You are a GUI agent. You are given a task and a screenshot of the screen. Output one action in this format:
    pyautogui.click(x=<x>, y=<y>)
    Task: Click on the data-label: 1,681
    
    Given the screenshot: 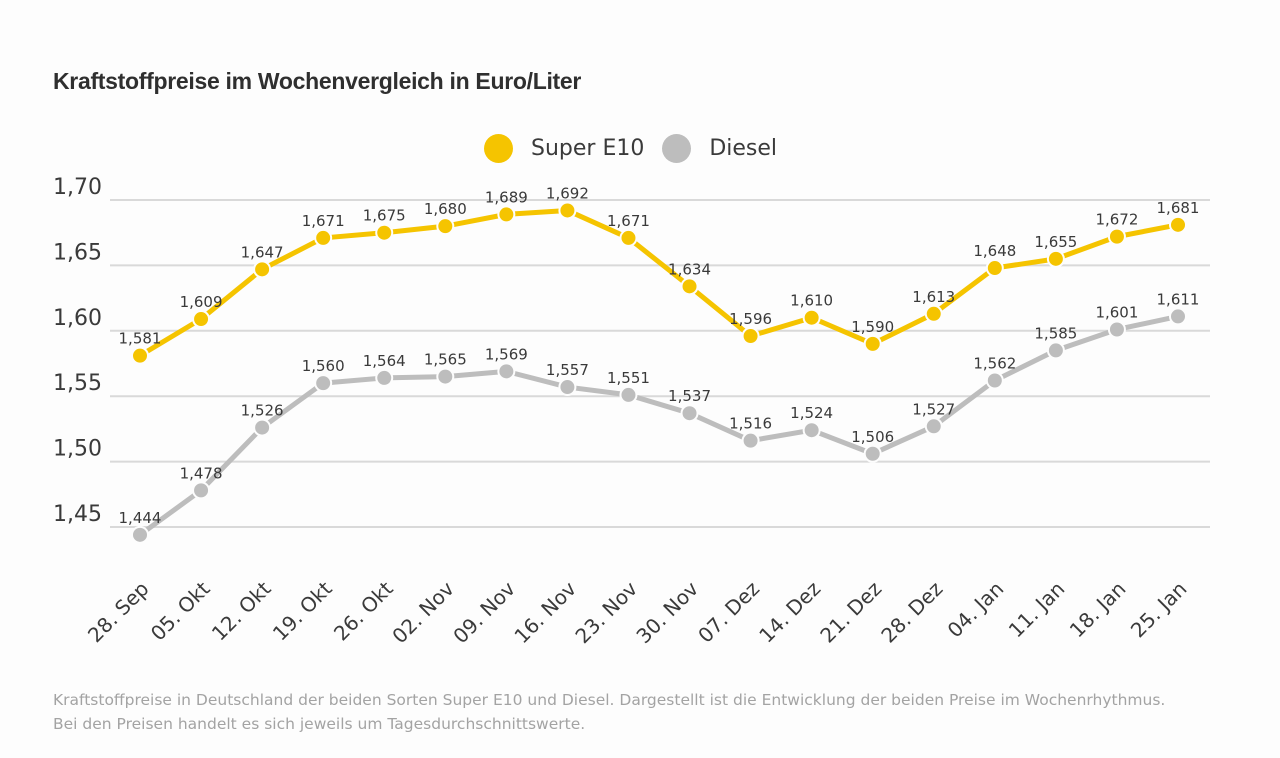 What is the action you would take?
    pyautogui.click(x=1178, y=208)
    